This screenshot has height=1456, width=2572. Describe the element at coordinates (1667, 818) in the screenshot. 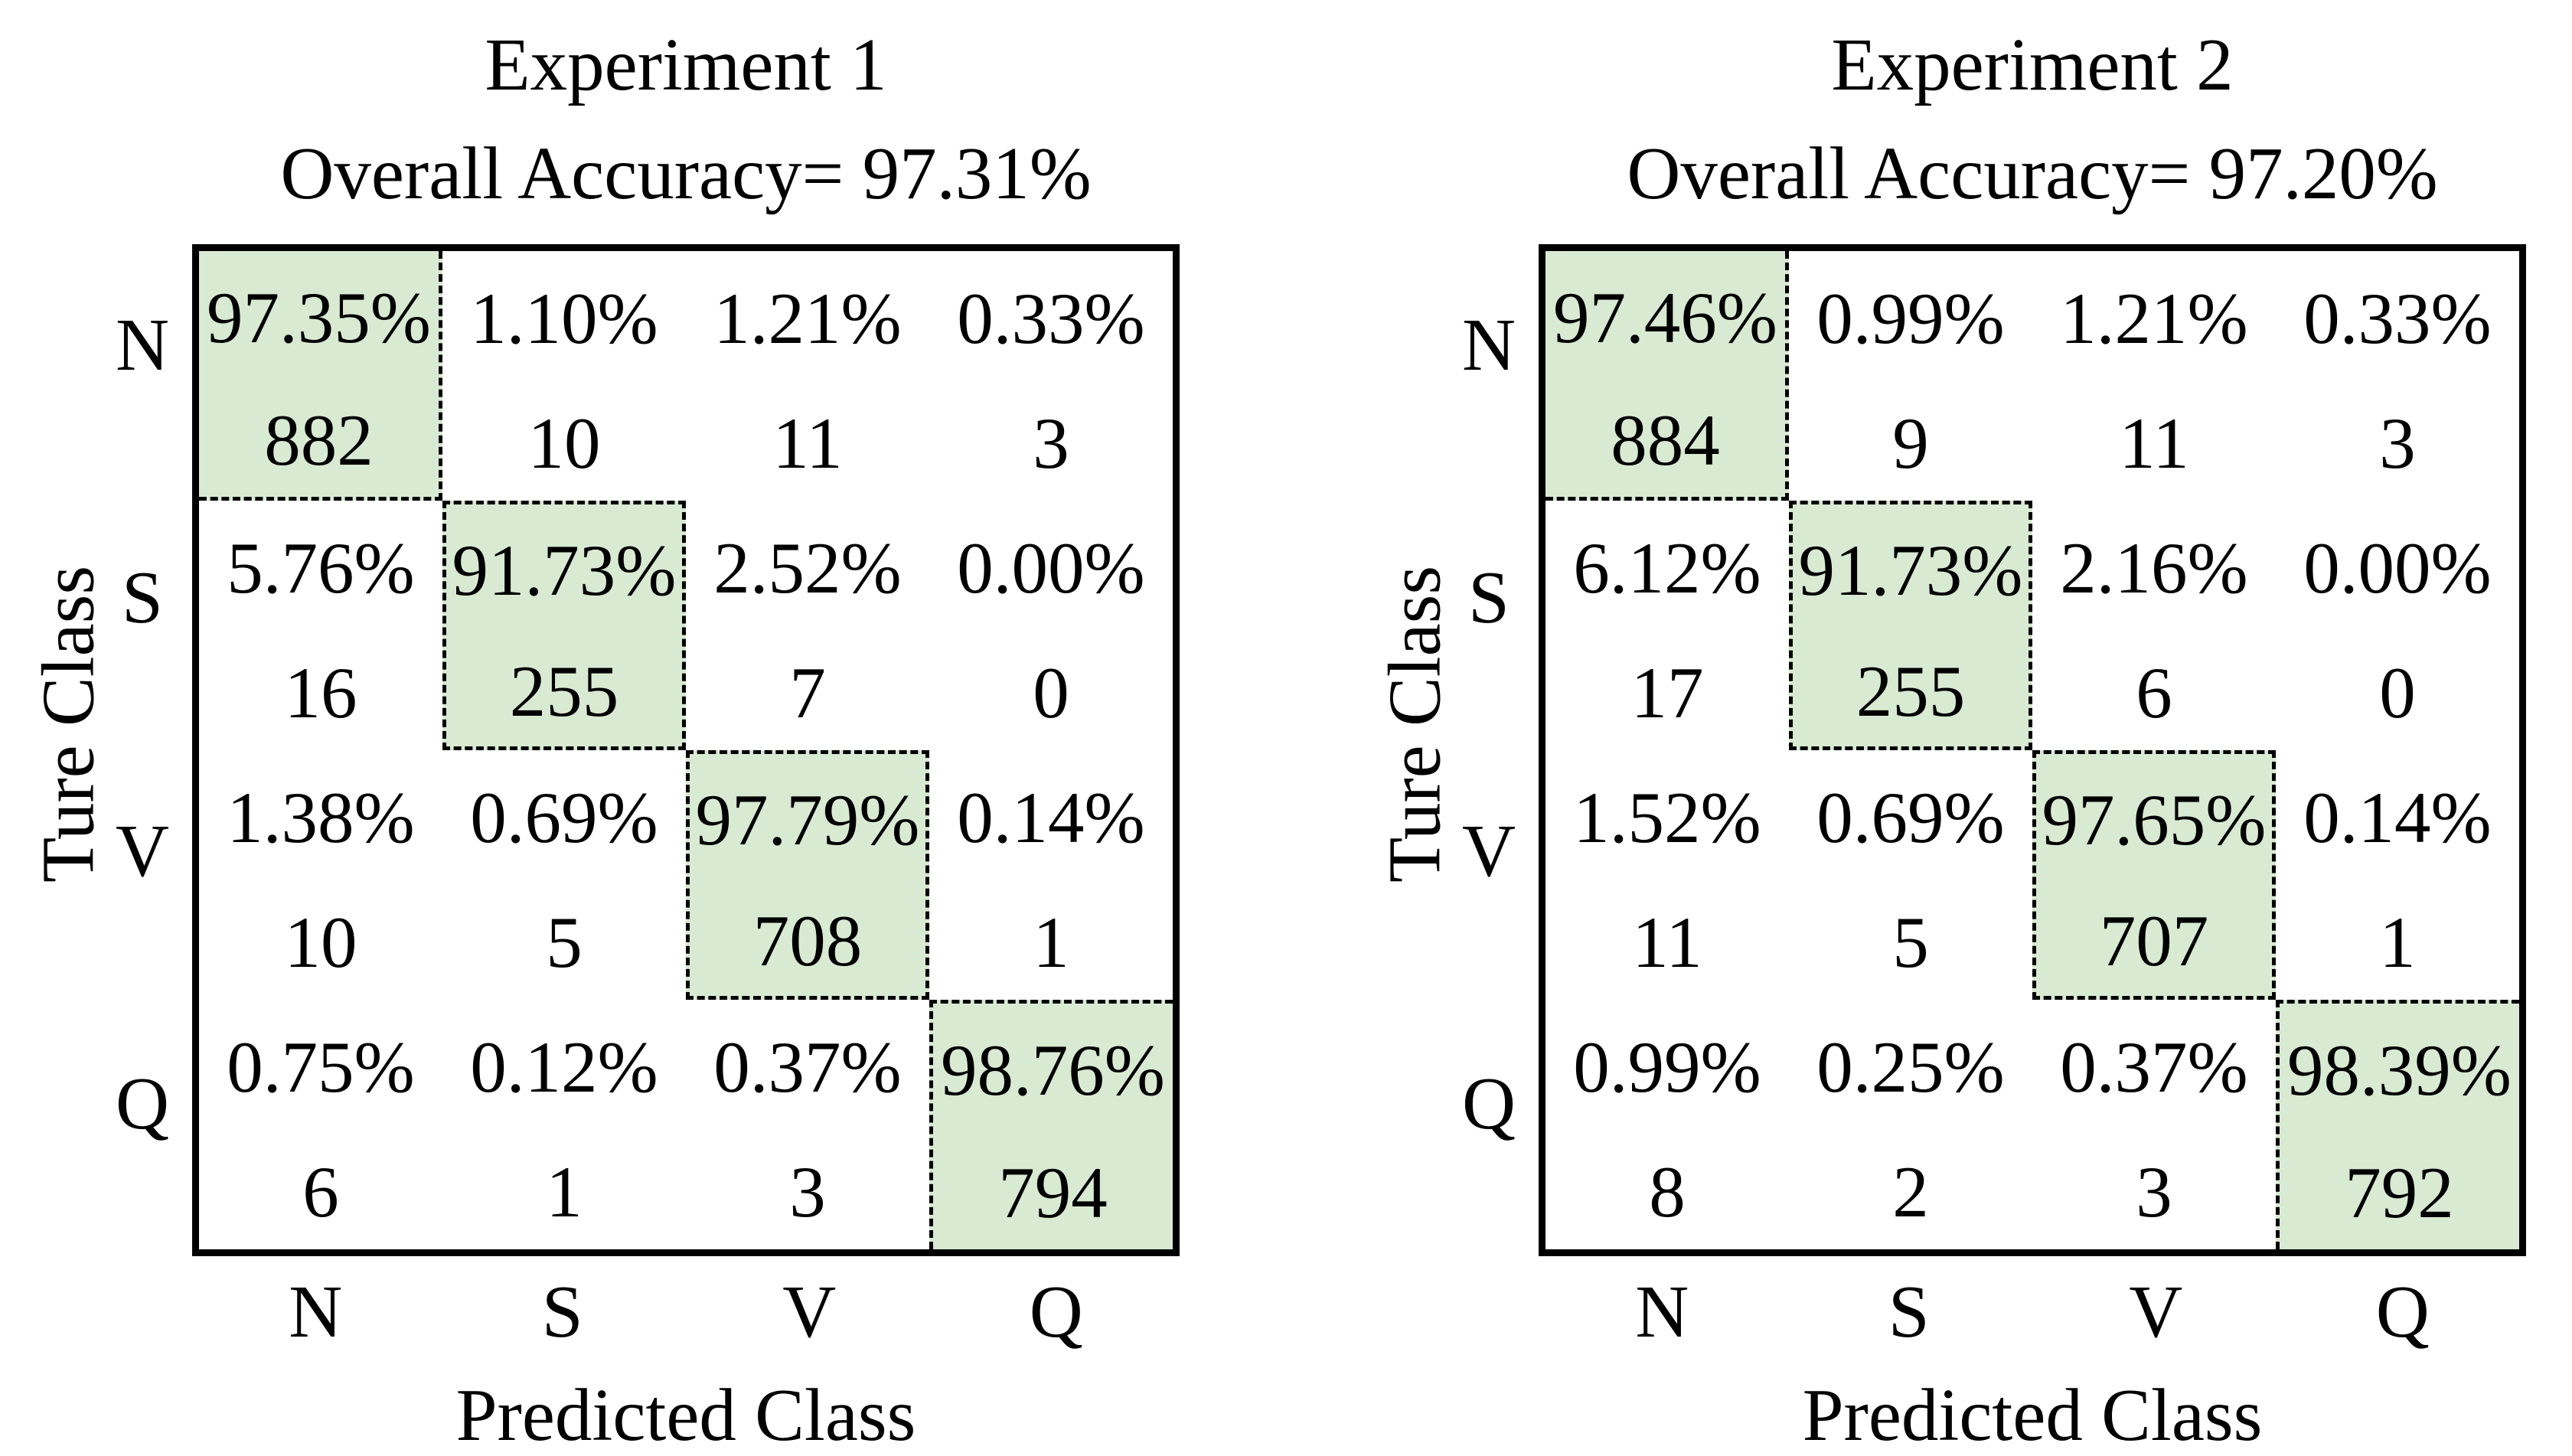

I see `cell-percent: 1.52%` at that location.